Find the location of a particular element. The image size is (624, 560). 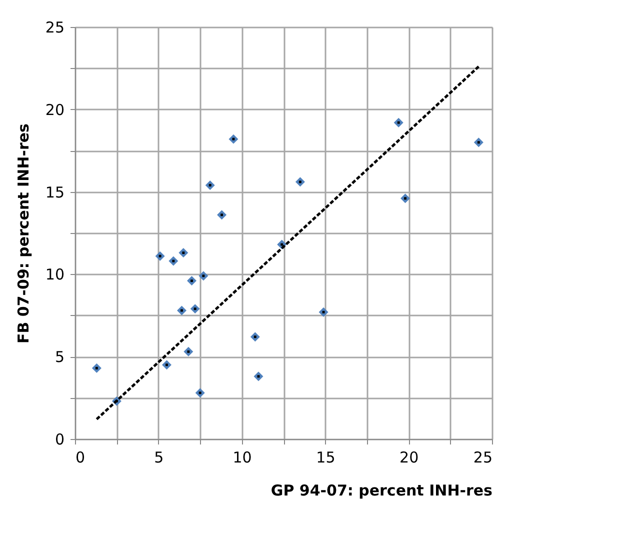

y-tick-label: 10 is located at coordinates (54, 275).